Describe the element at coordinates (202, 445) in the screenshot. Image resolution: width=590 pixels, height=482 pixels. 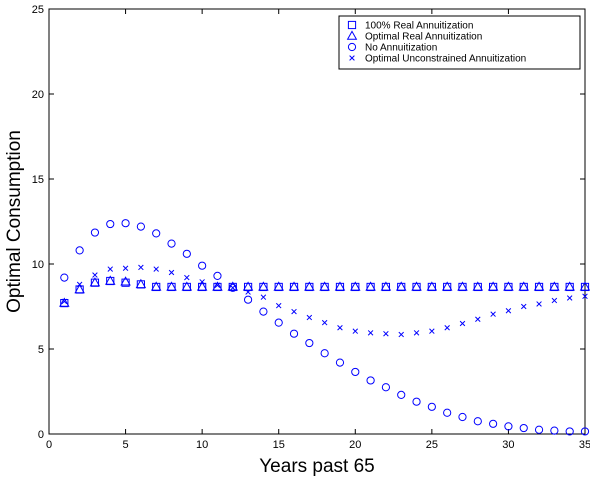
I see `x-tick-label: 10` at that location.